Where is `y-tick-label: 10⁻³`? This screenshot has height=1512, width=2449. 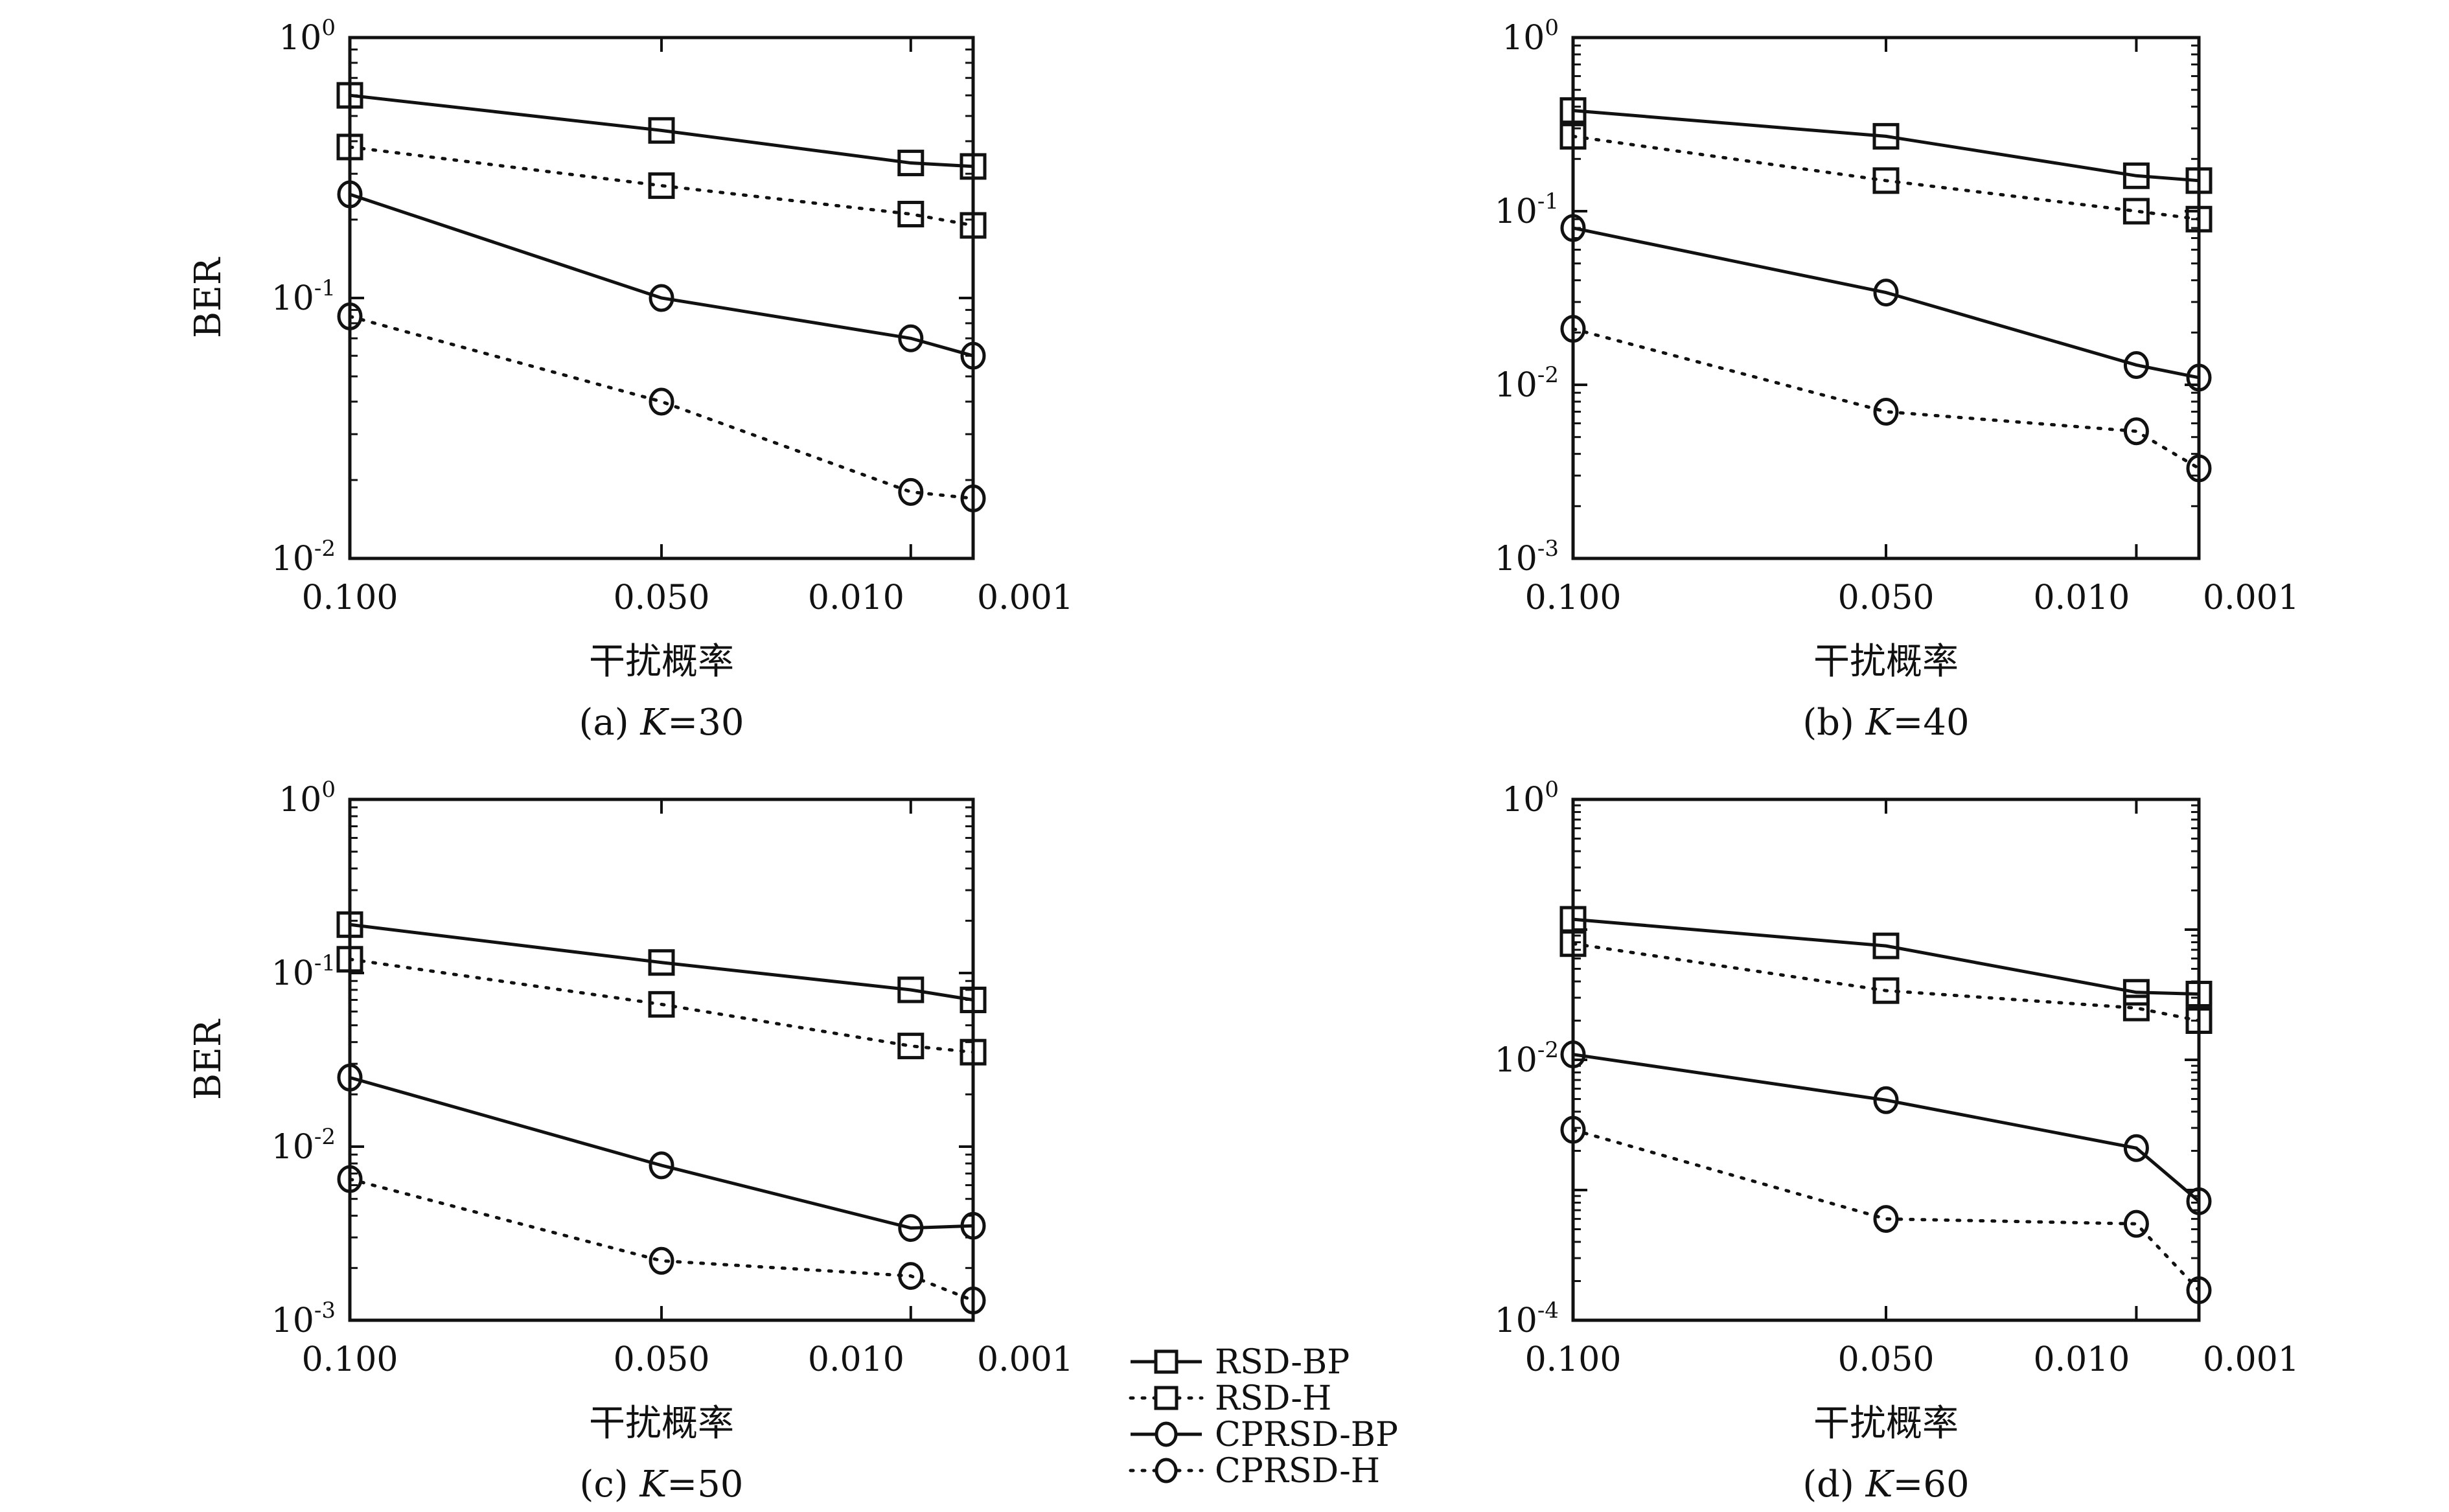 y-tick-label: 10⁻³ is located at coordinates (1527, 557).